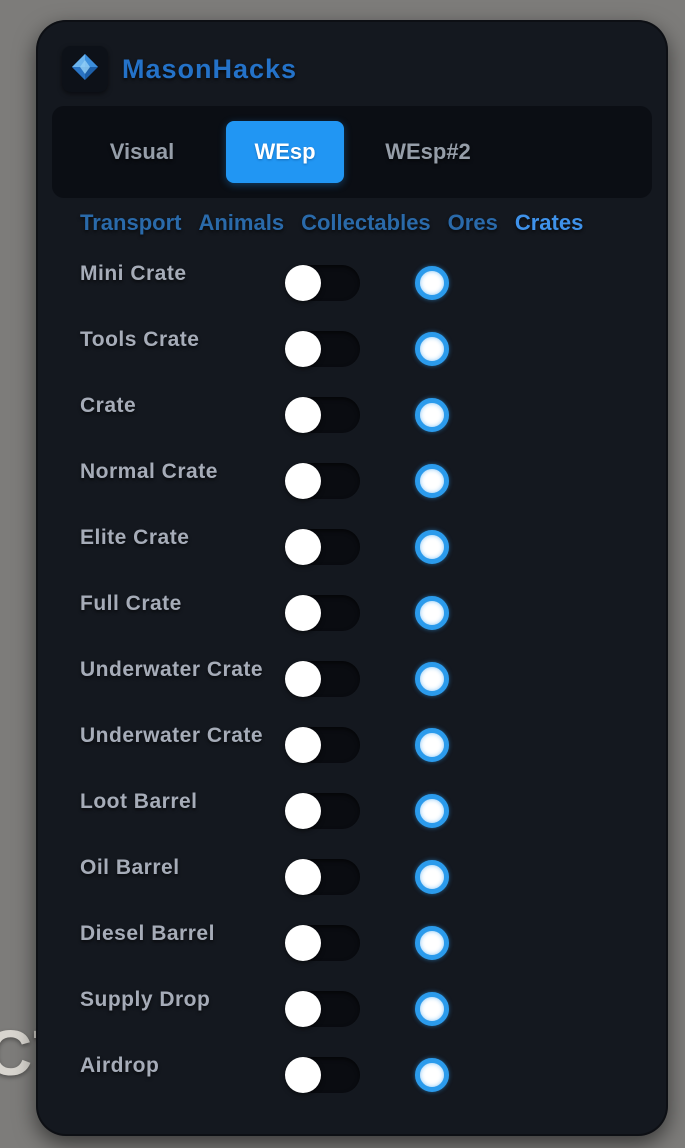 The image size is (685, 1148). I want to click on list-item-elite-crate-4: Elite Crate, so click(352, 547).